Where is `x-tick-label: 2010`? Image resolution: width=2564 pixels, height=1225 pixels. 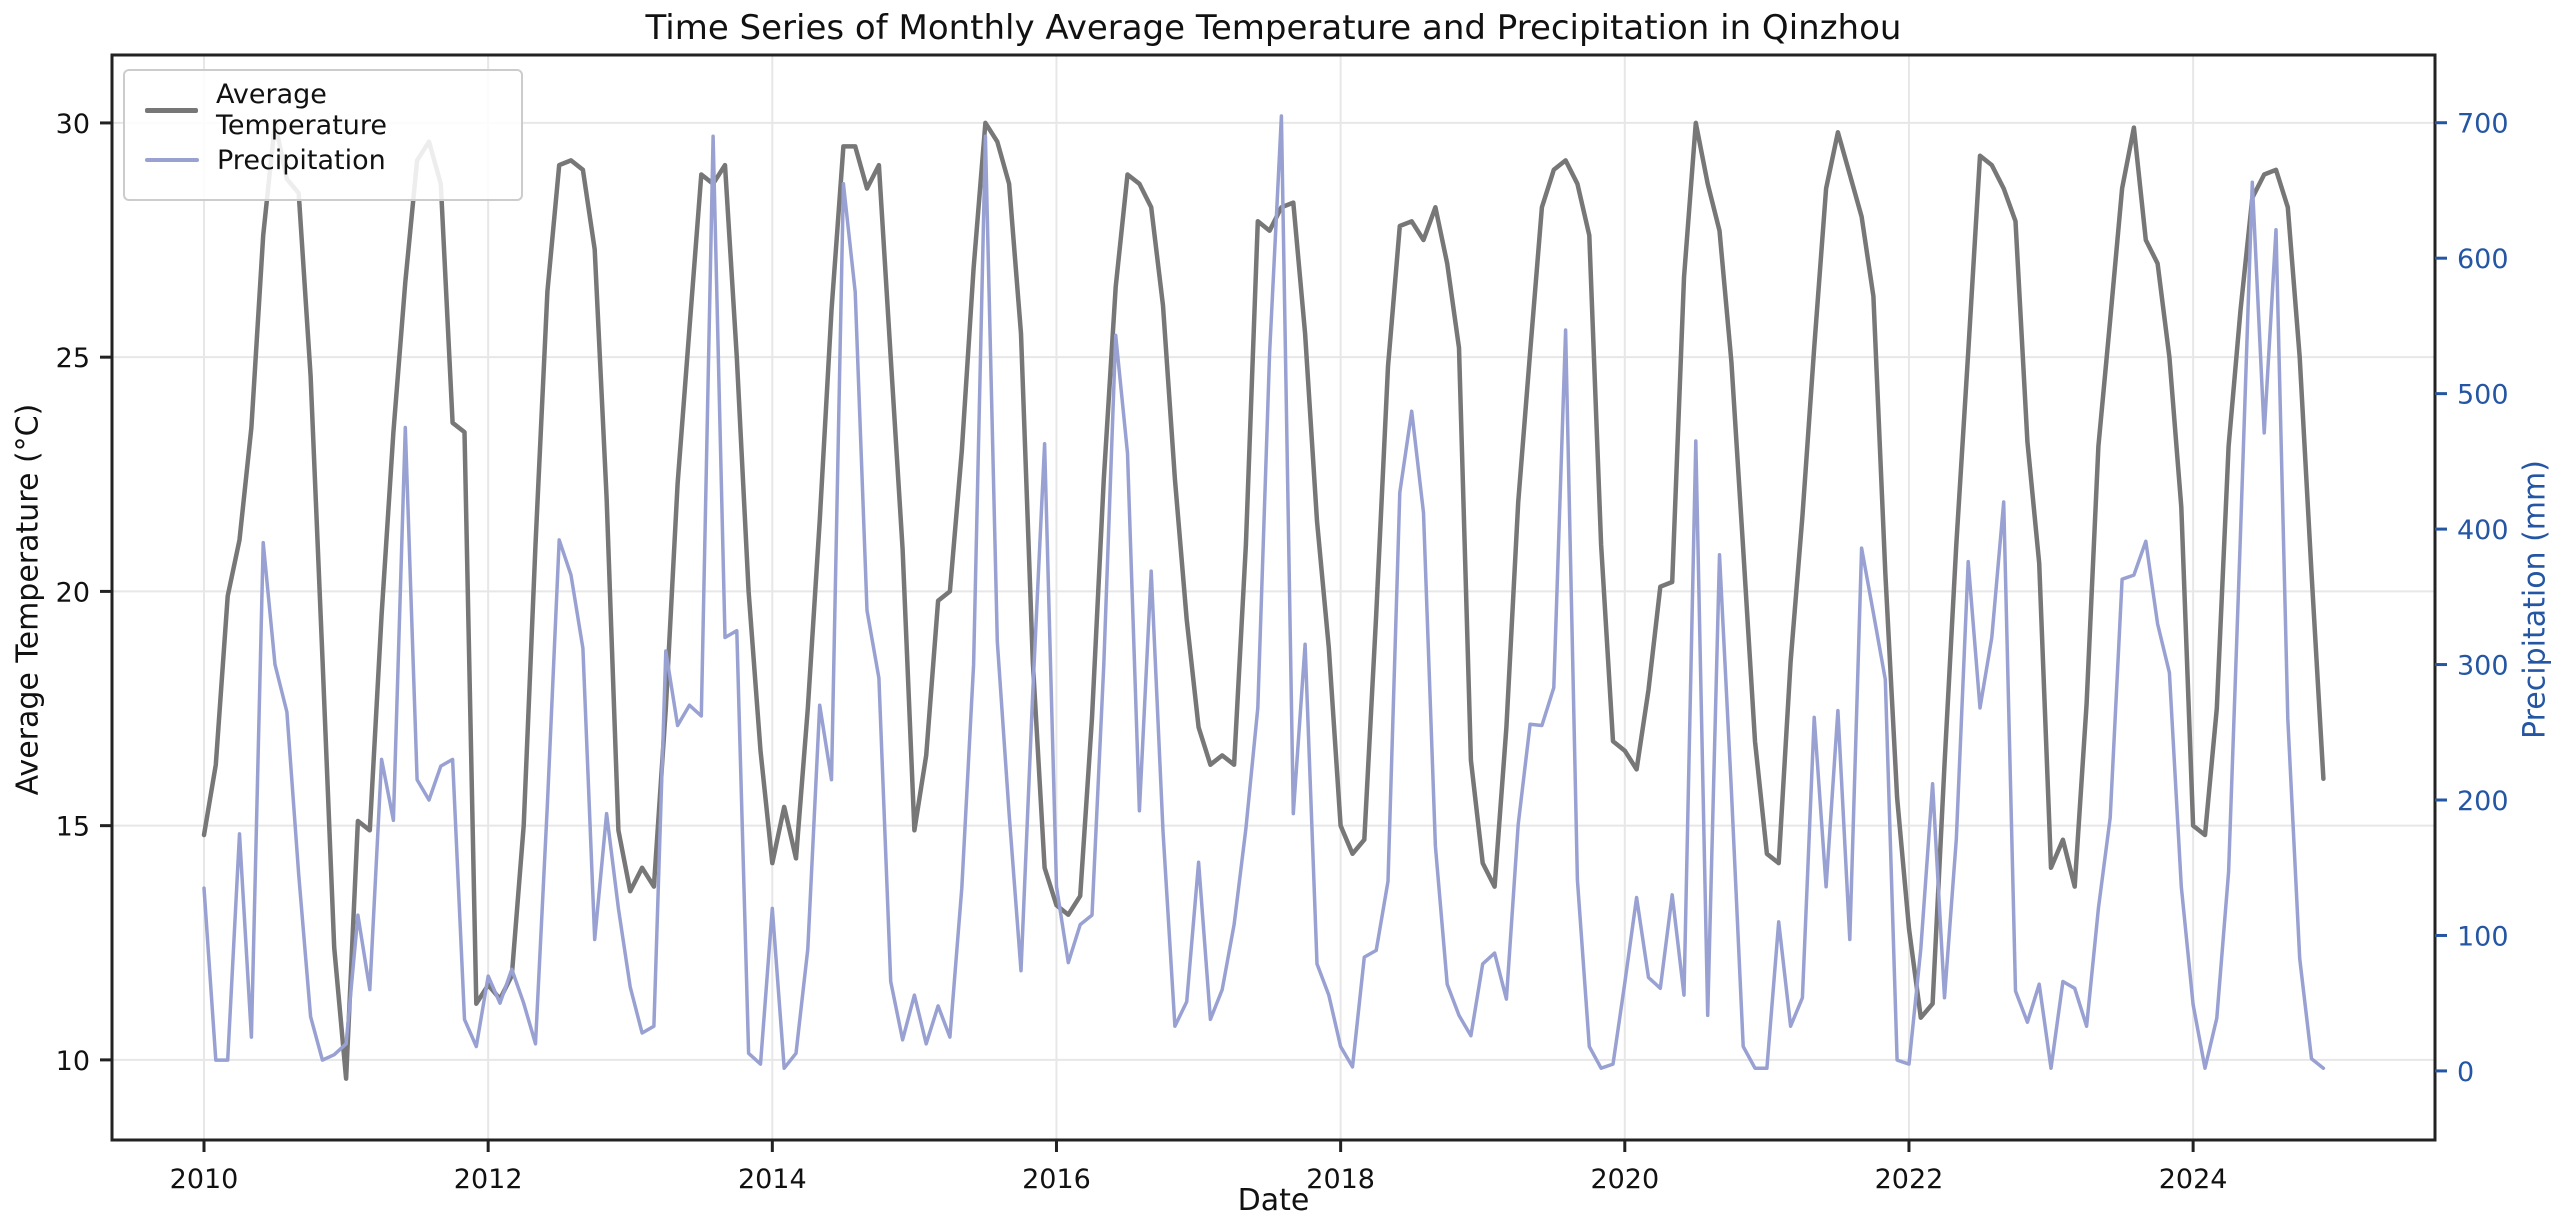
x-tick-label: 2010 is located at coordinates (204, 1179).